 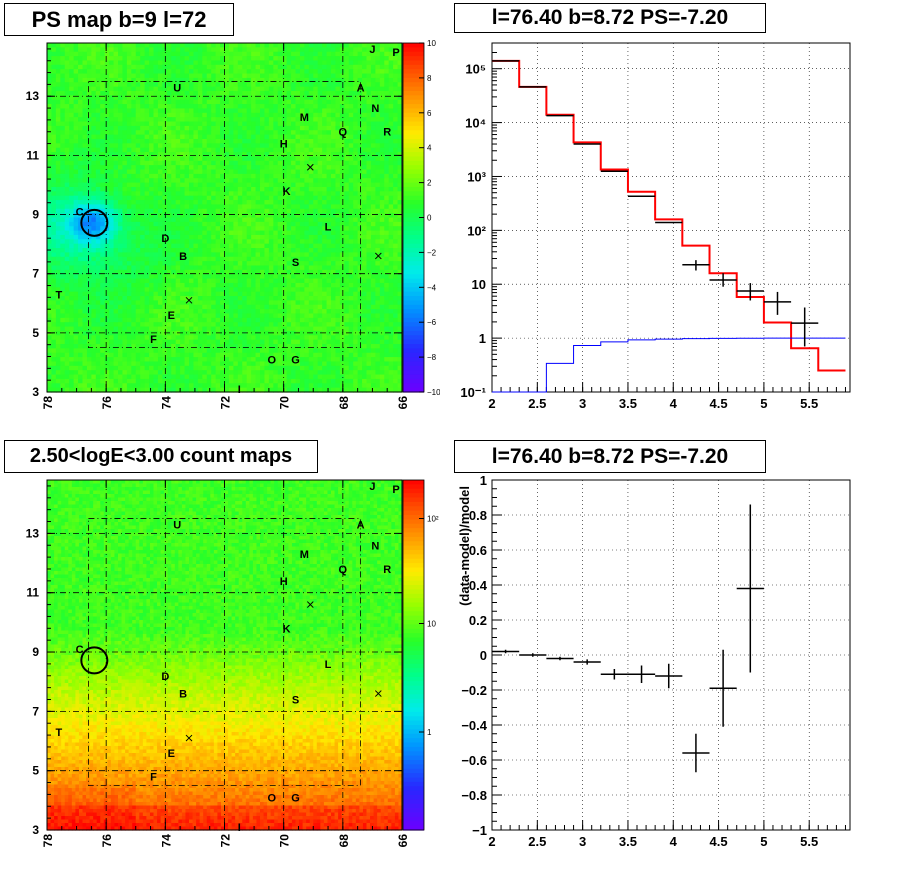 I want to click on ps-map-ytick-label: 3, so click(x=35, y=392).